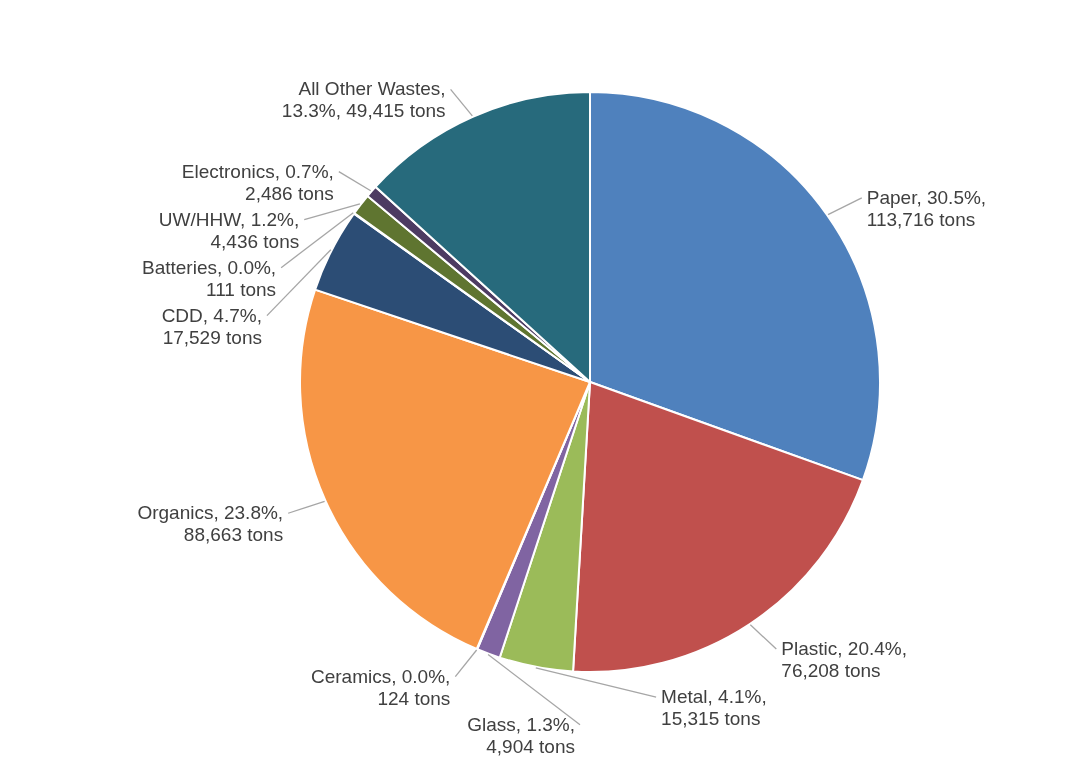 This screenshot has height=783, width=1075. Describe the element at coordinates (229, 230) in the screenshot. I see `slice-label: UW/HHW, 1.2%, 4,436 tons` at that location.